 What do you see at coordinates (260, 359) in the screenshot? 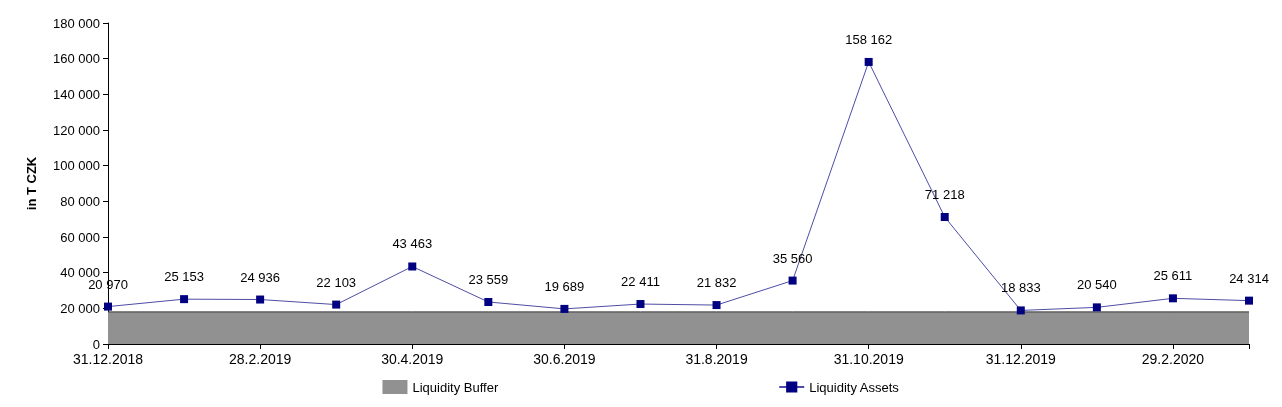
I see `x-tick-label: 28.2.2019` at bounding box center [260, 359].